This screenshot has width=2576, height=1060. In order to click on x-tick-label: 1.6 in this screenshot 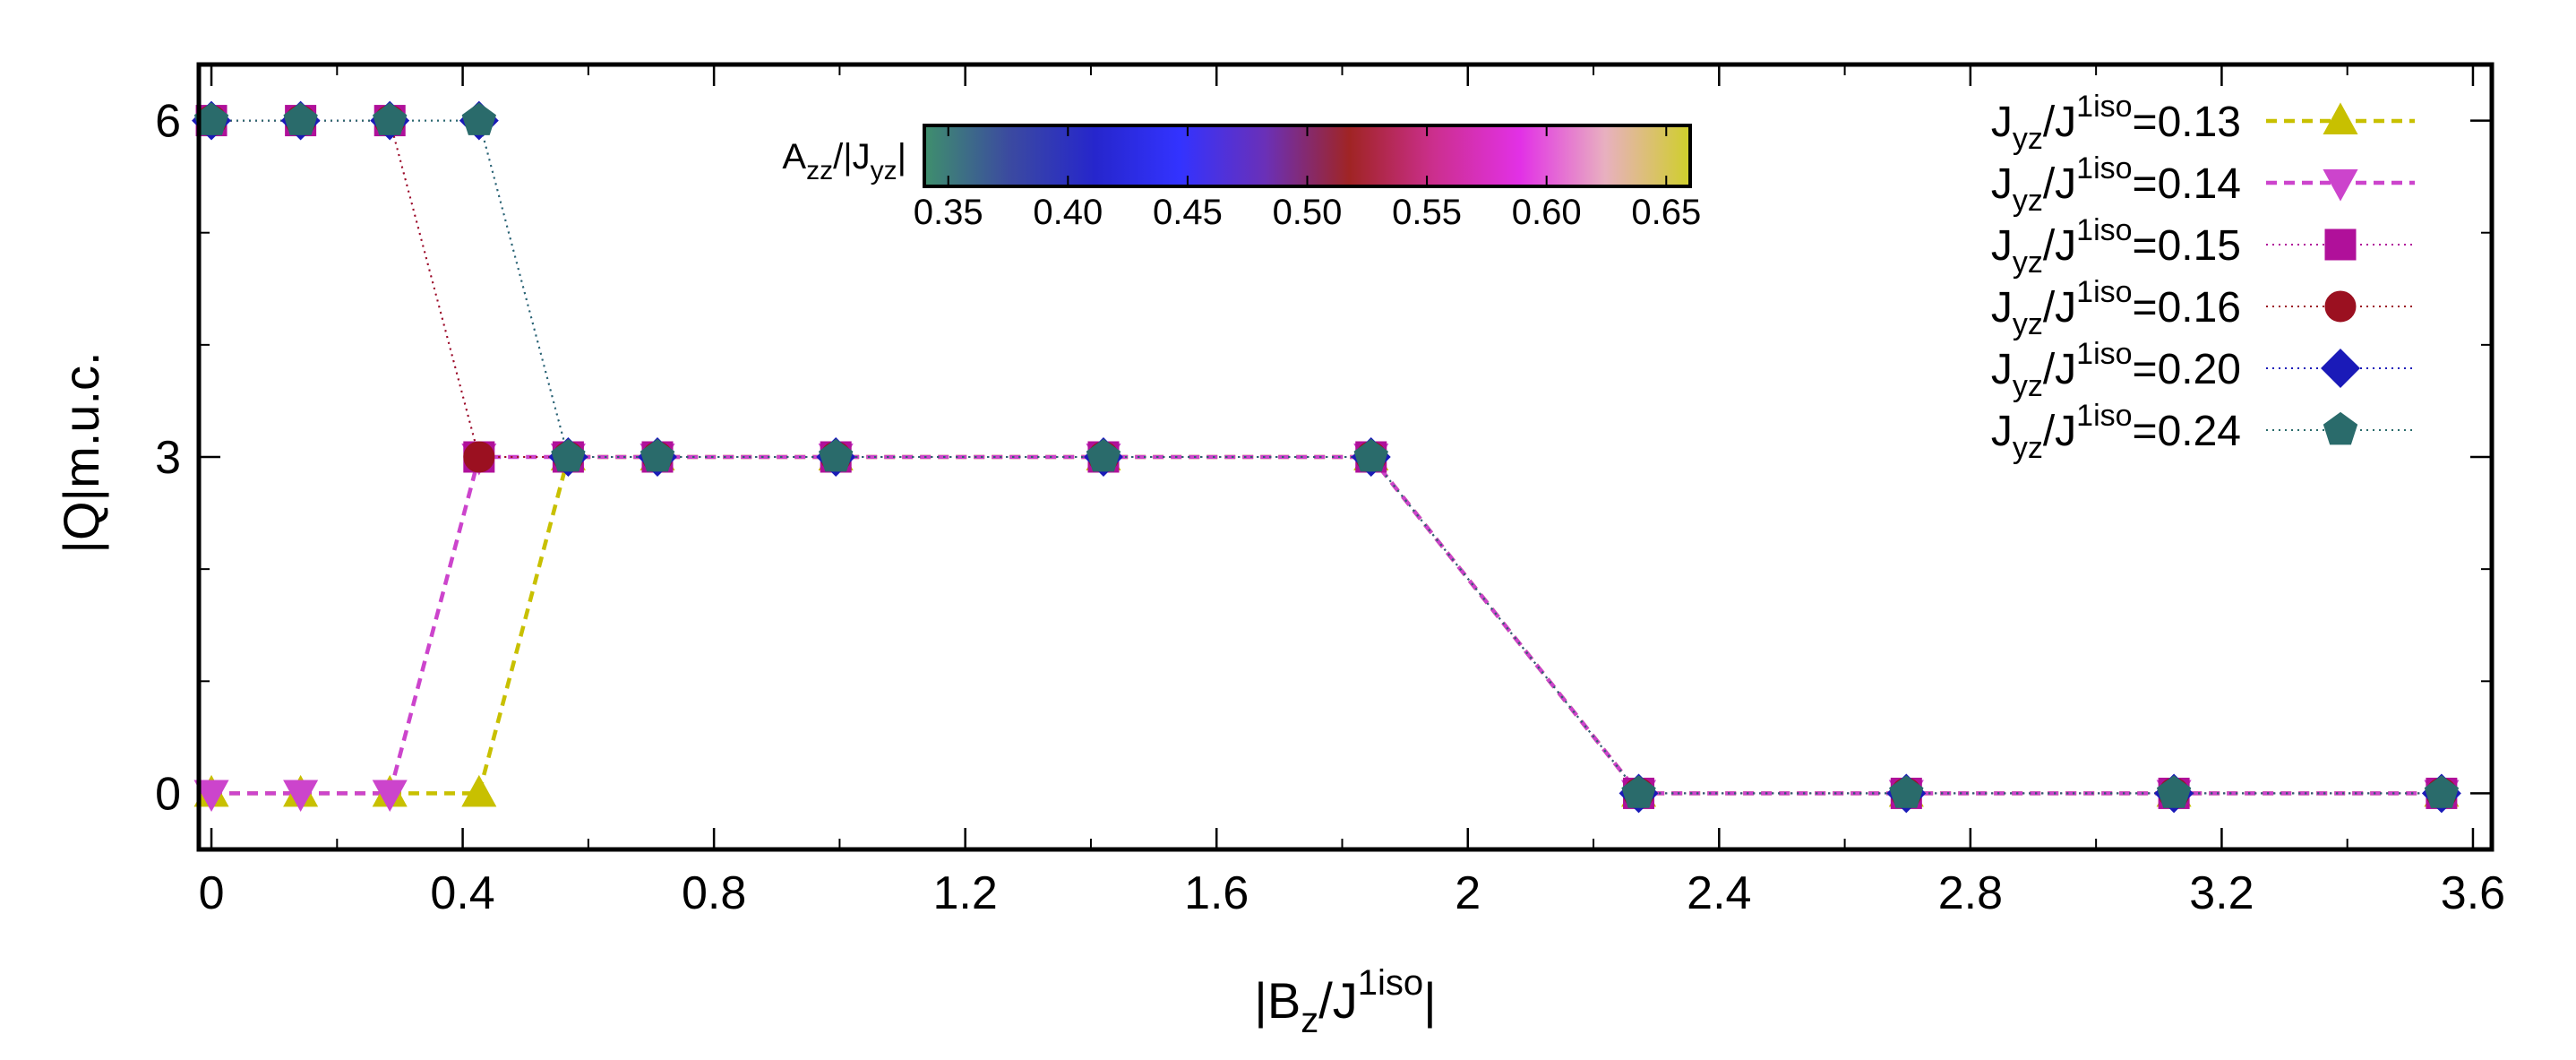, I will do `click(1216, 893)`.